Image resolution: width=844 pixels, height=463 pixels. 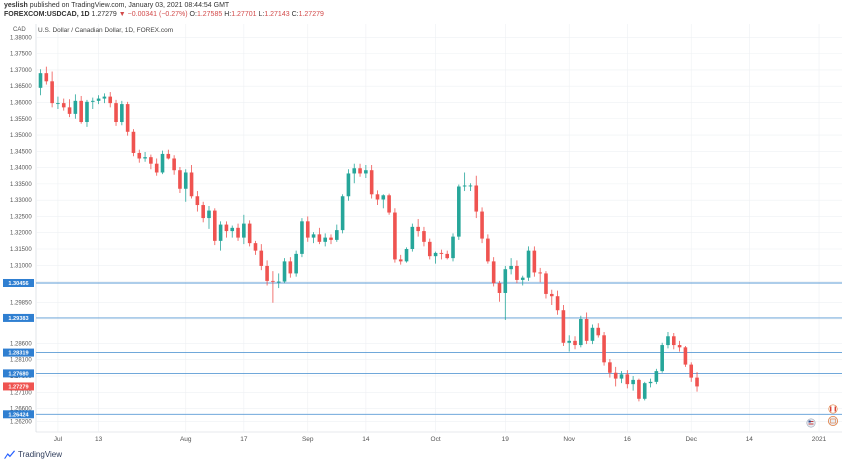 What do you see at coordinates (21, 410) in the screenshot?
I see `y-tick-label: 1.26600` at bounding box center [21, 410].